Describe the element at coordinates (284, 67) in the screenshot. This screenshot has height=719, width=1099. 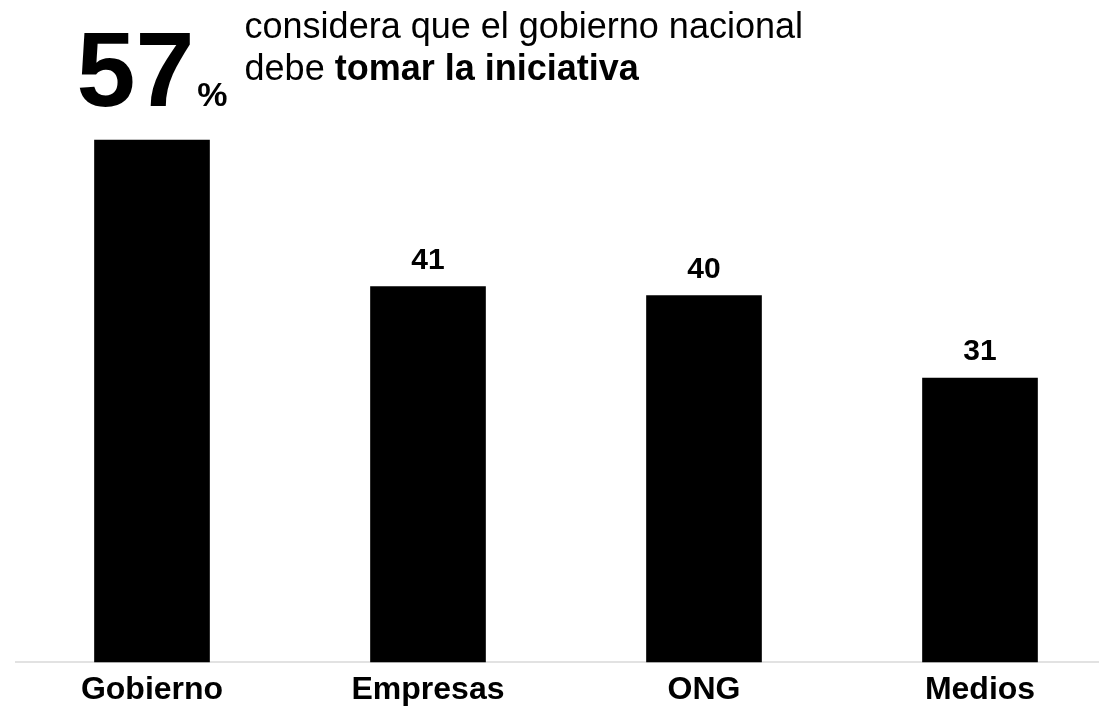
I see `text: debe` at that location.